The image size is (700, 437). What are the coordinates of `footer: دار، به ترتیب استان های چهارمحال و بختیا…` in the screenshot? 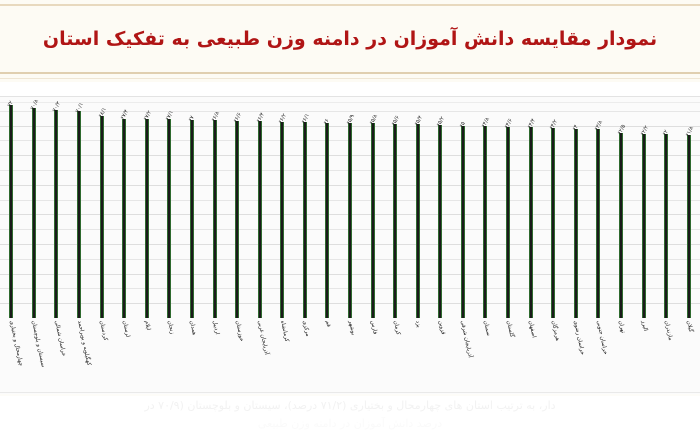 It's located at (350, 416).